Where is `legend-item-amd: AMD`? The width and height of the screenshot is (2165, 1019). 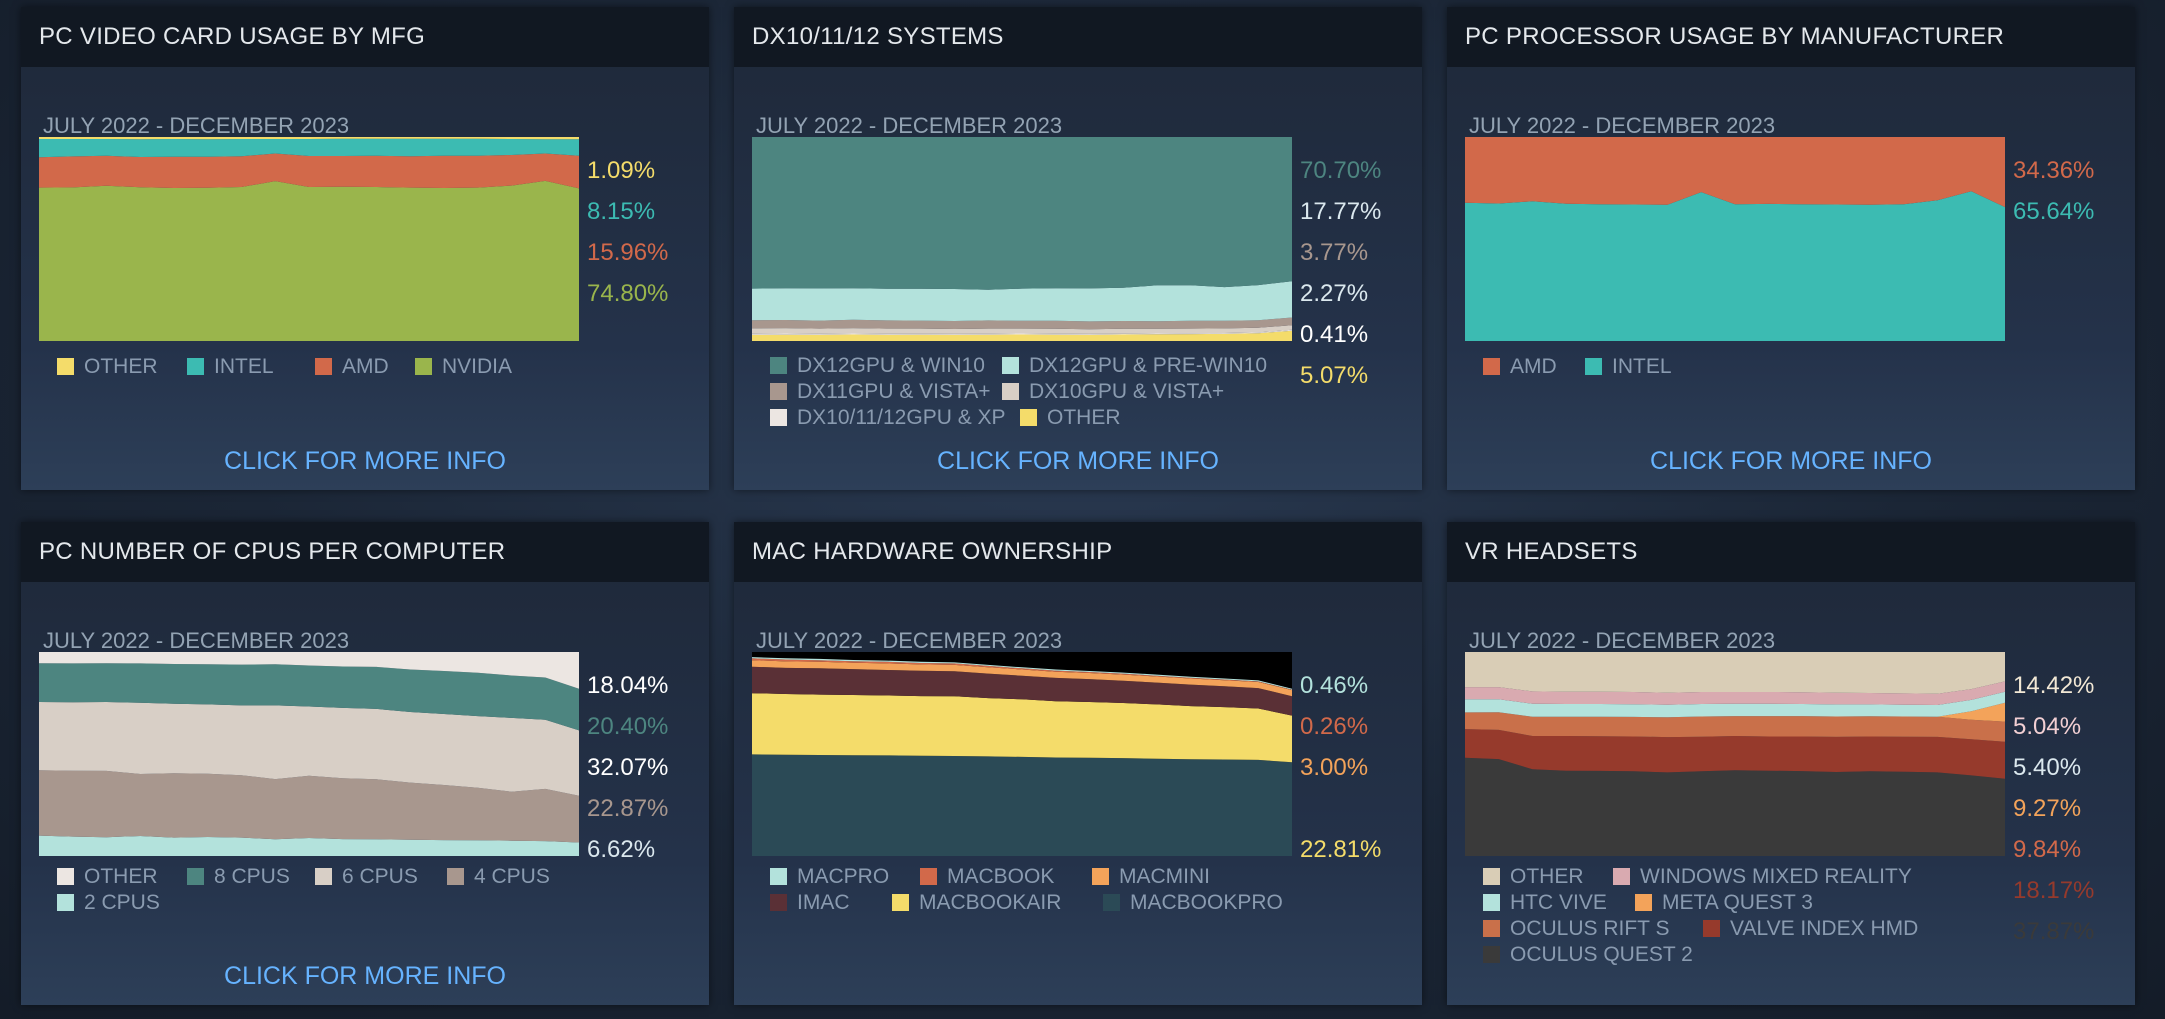 legend-item-amd: AMD is located at coordinates (1520, 367).